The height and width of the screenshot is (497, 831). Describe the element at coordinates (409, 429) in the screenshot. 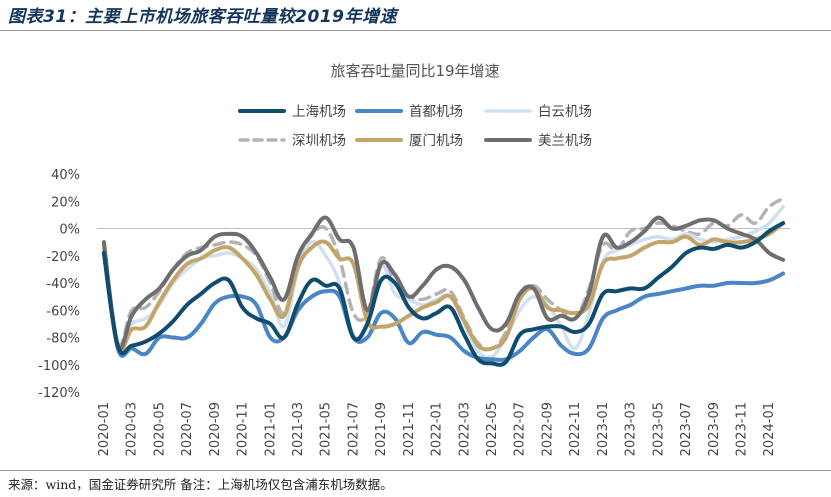

I see `x-tick-label: 2021-11` at that location.